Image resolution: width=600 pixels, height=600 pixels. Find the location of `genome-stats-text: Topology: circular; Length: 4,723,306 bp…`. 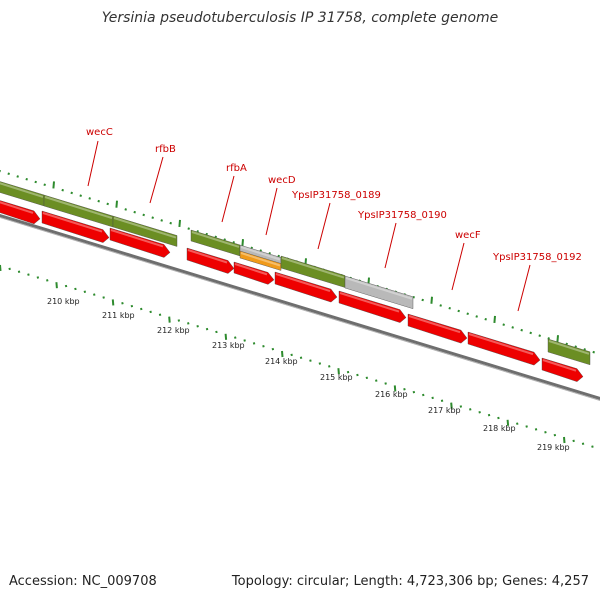

genome-stats-text: Topology: circular; Length: 4,723,306 bp… is located at coordinates (410, 581).